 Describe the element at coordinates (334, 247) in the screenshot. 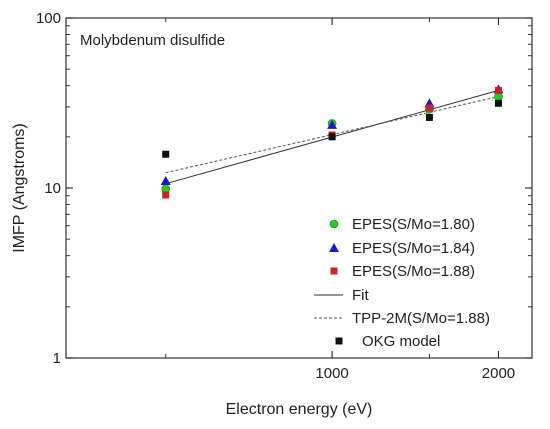

I see `legend-epes-s-mo-1-84-swatch` at that location.